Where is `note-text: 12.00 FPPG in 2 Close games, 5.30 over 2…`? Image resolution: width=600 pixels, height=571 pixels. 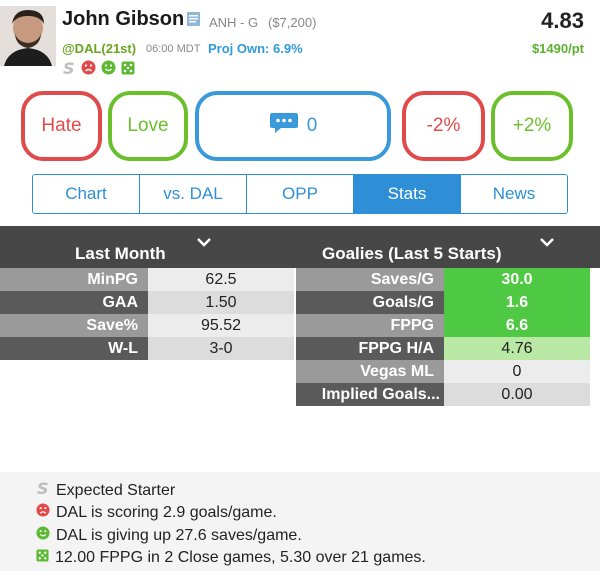
note-text: 12.00 FPPG in 2 Close games, 5.30 over 2… is located at coordinates (240, 557).